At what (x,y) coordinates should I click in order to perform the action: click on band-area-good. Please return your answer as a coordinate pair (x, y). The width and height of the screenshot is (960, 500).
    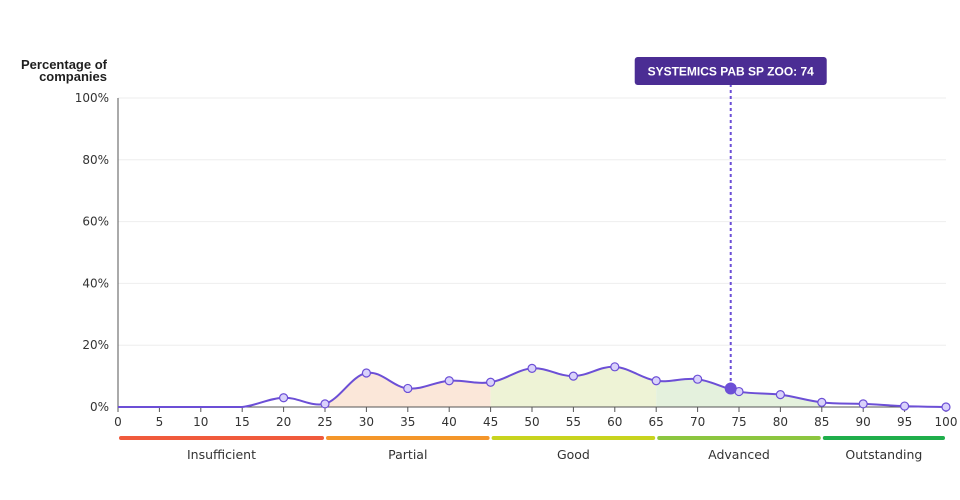
    Looking at the image, I should click on (573, 386).